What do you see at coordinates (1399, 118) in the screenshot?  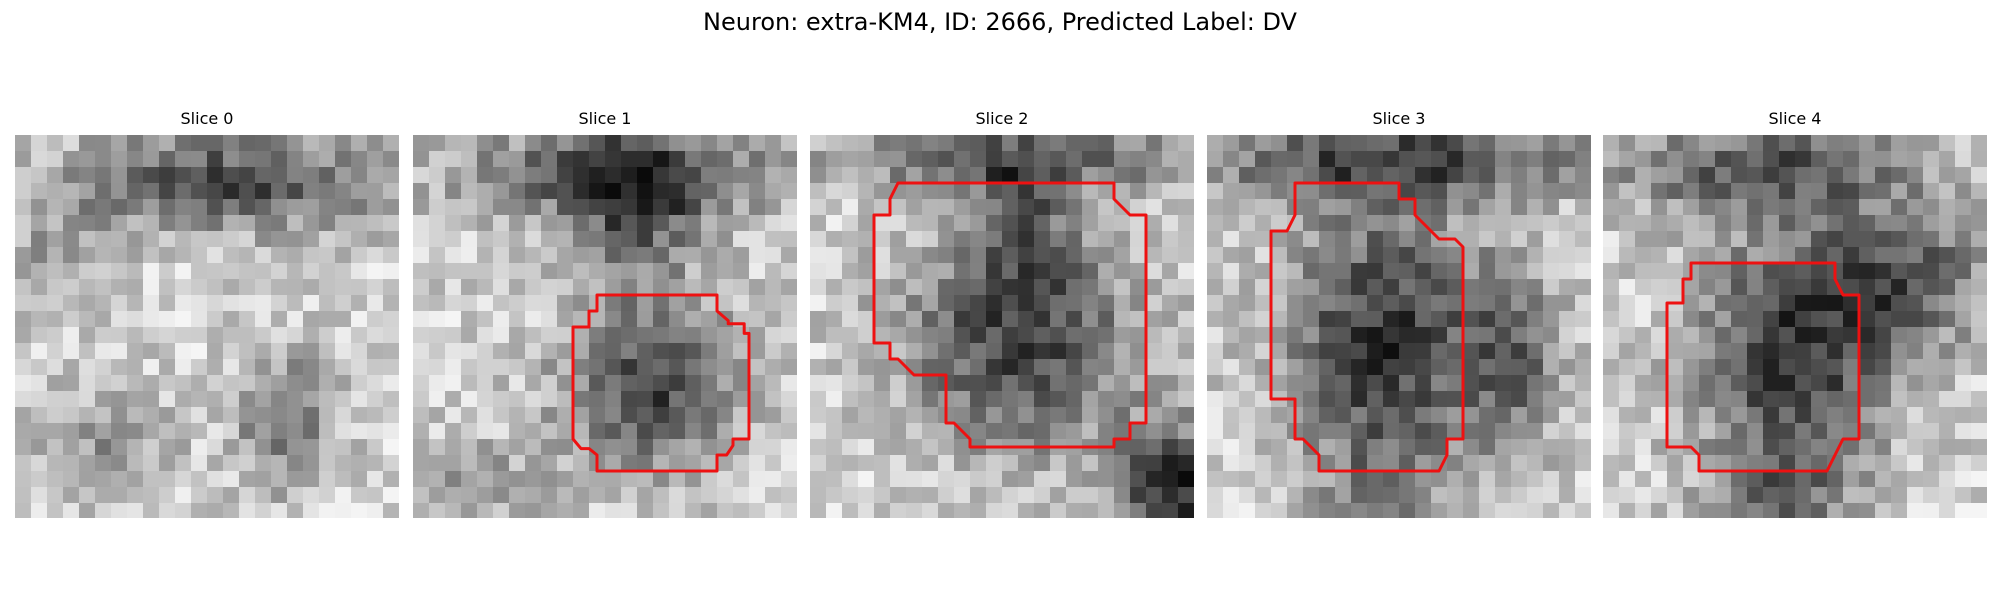 I see `slice-3-title: Slice 3` at bounding box center [1399, 118].